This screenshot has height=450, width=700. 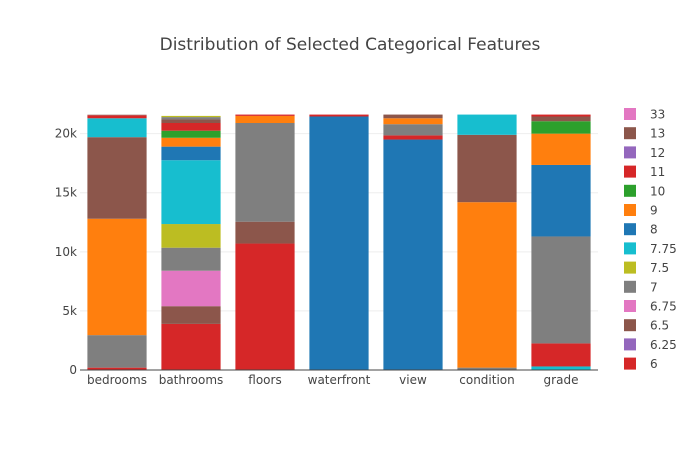 What do you see at coordinates (663, 307) in the screenshot?
I see `legend-label-6-75: 6.75` at bounding box center [663, 307].